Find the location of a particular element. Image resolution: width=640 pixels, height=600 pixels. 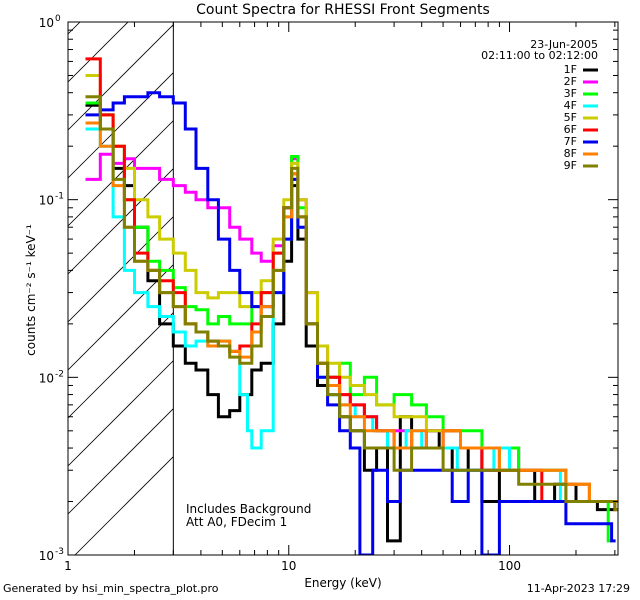

legend-label-4F: 4F is located at coordinates (570, 105).